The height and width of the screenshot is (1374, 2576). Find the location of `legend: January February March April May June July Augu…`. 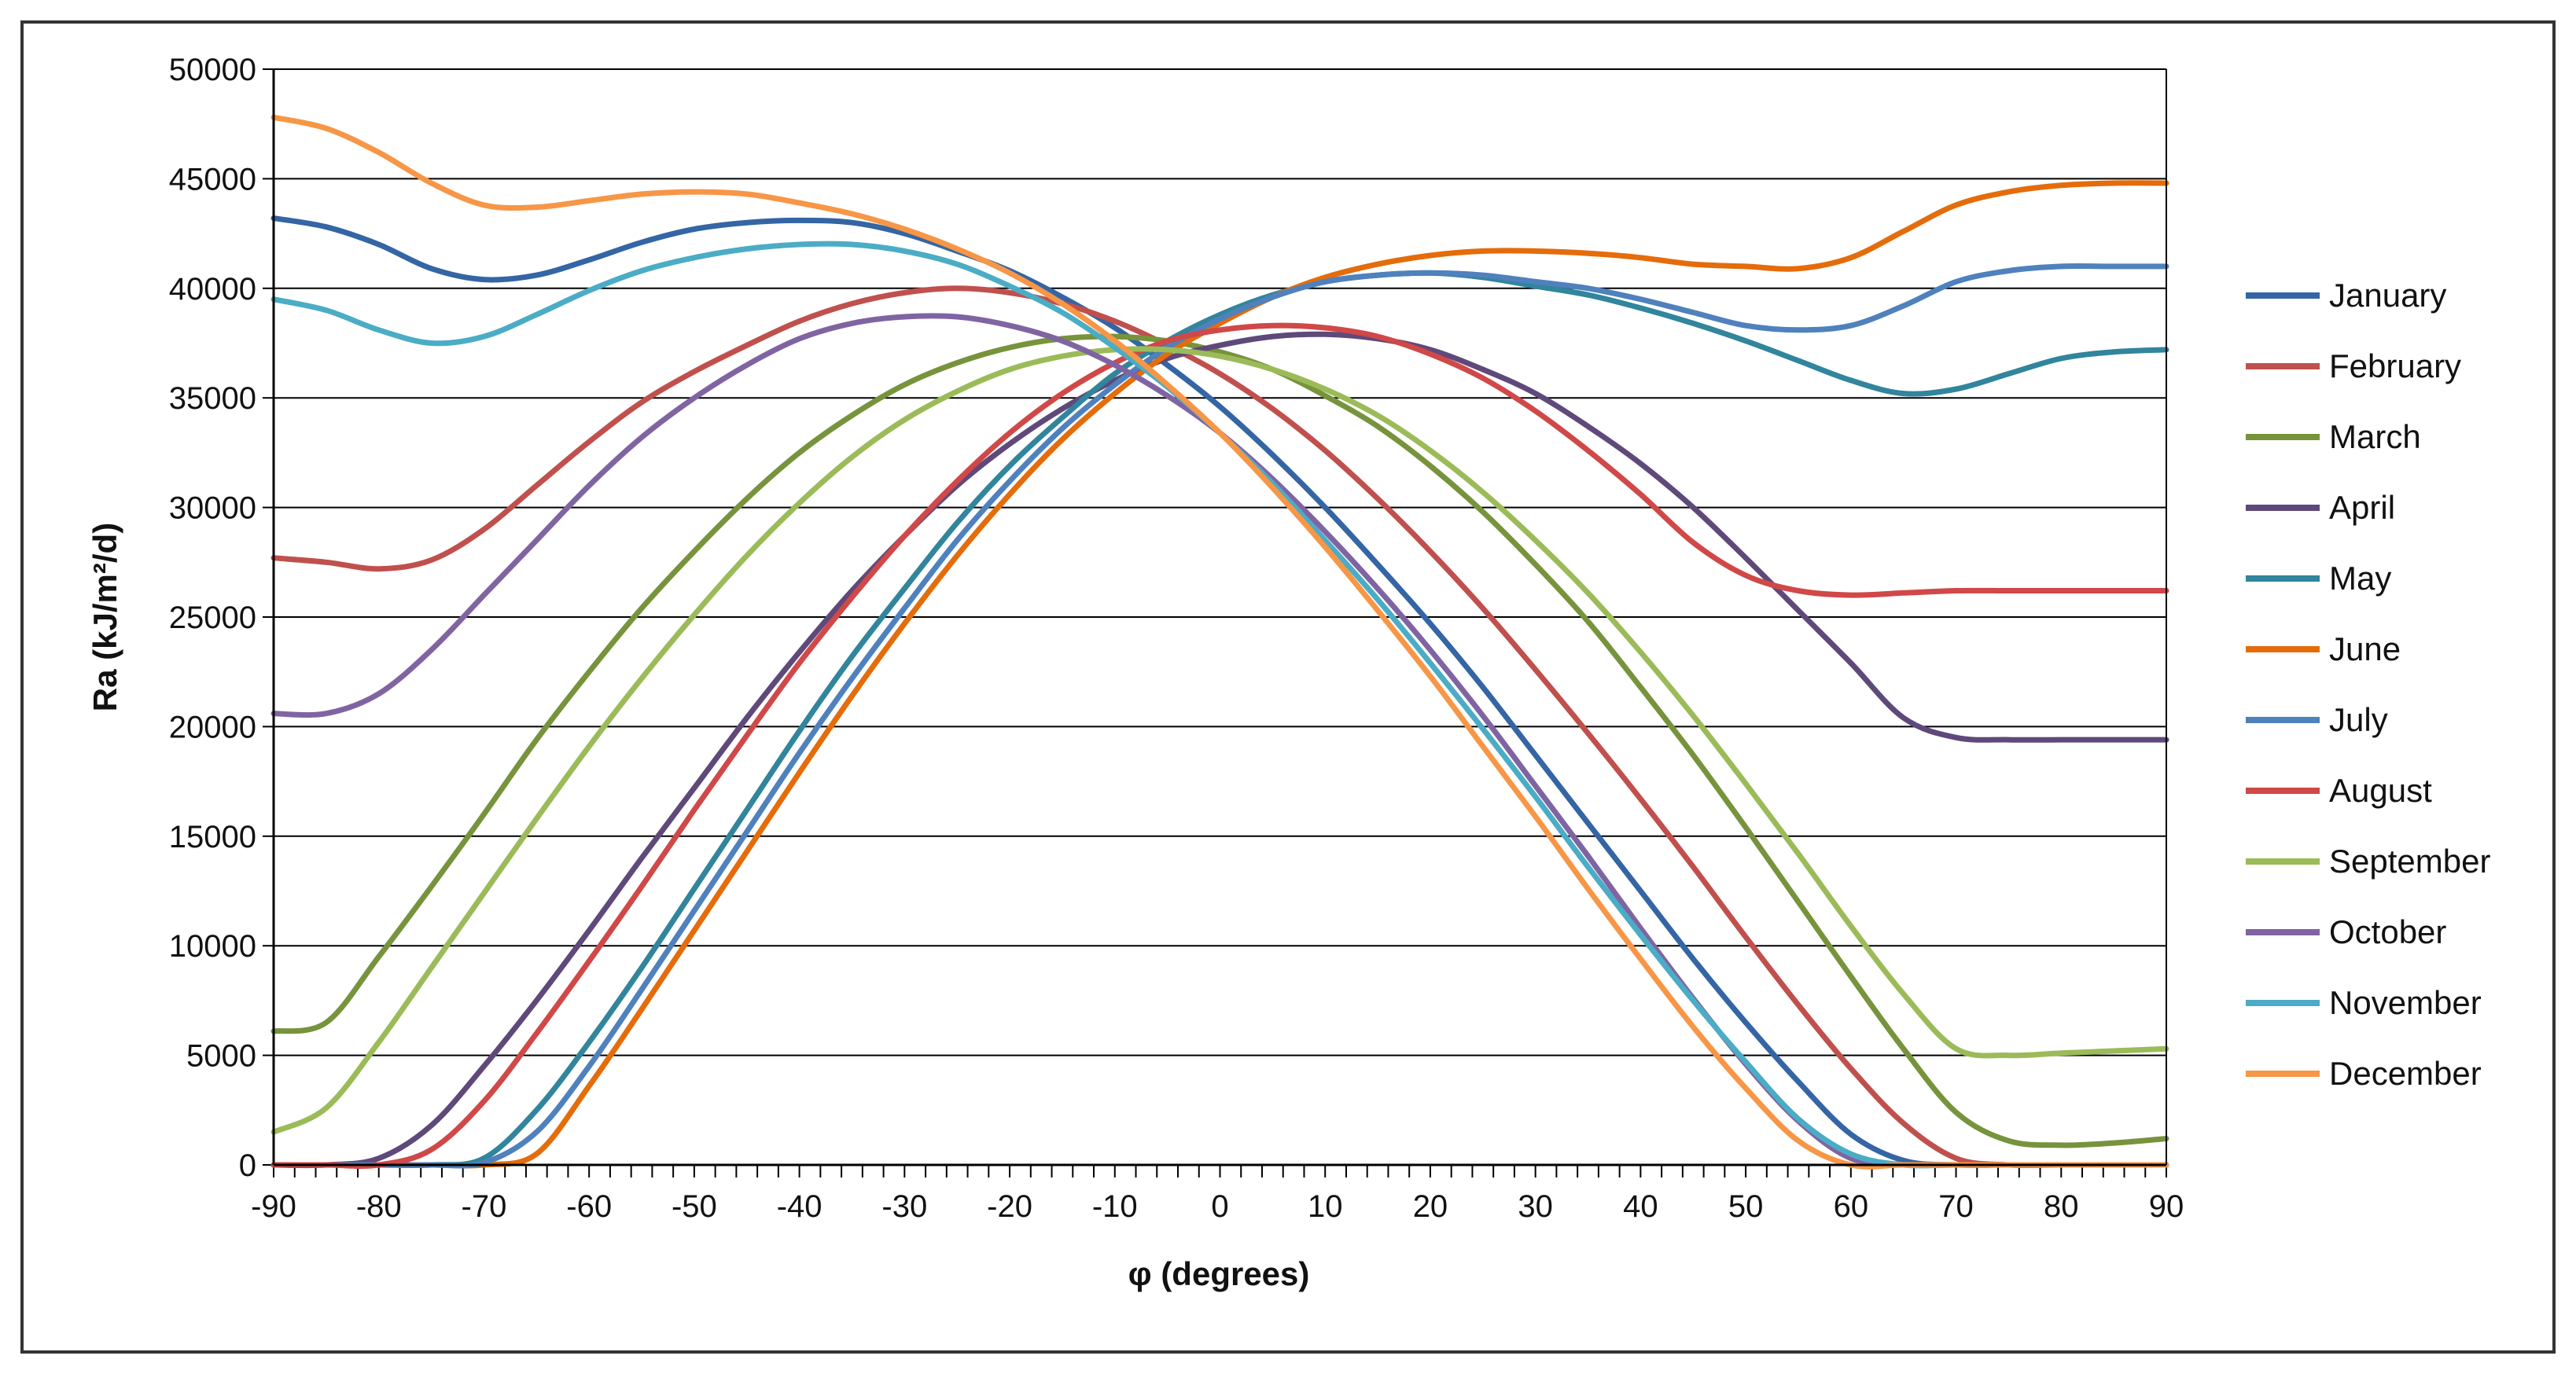

legend: January February March April May June July Augu… is located at coordinates (2368, 684).